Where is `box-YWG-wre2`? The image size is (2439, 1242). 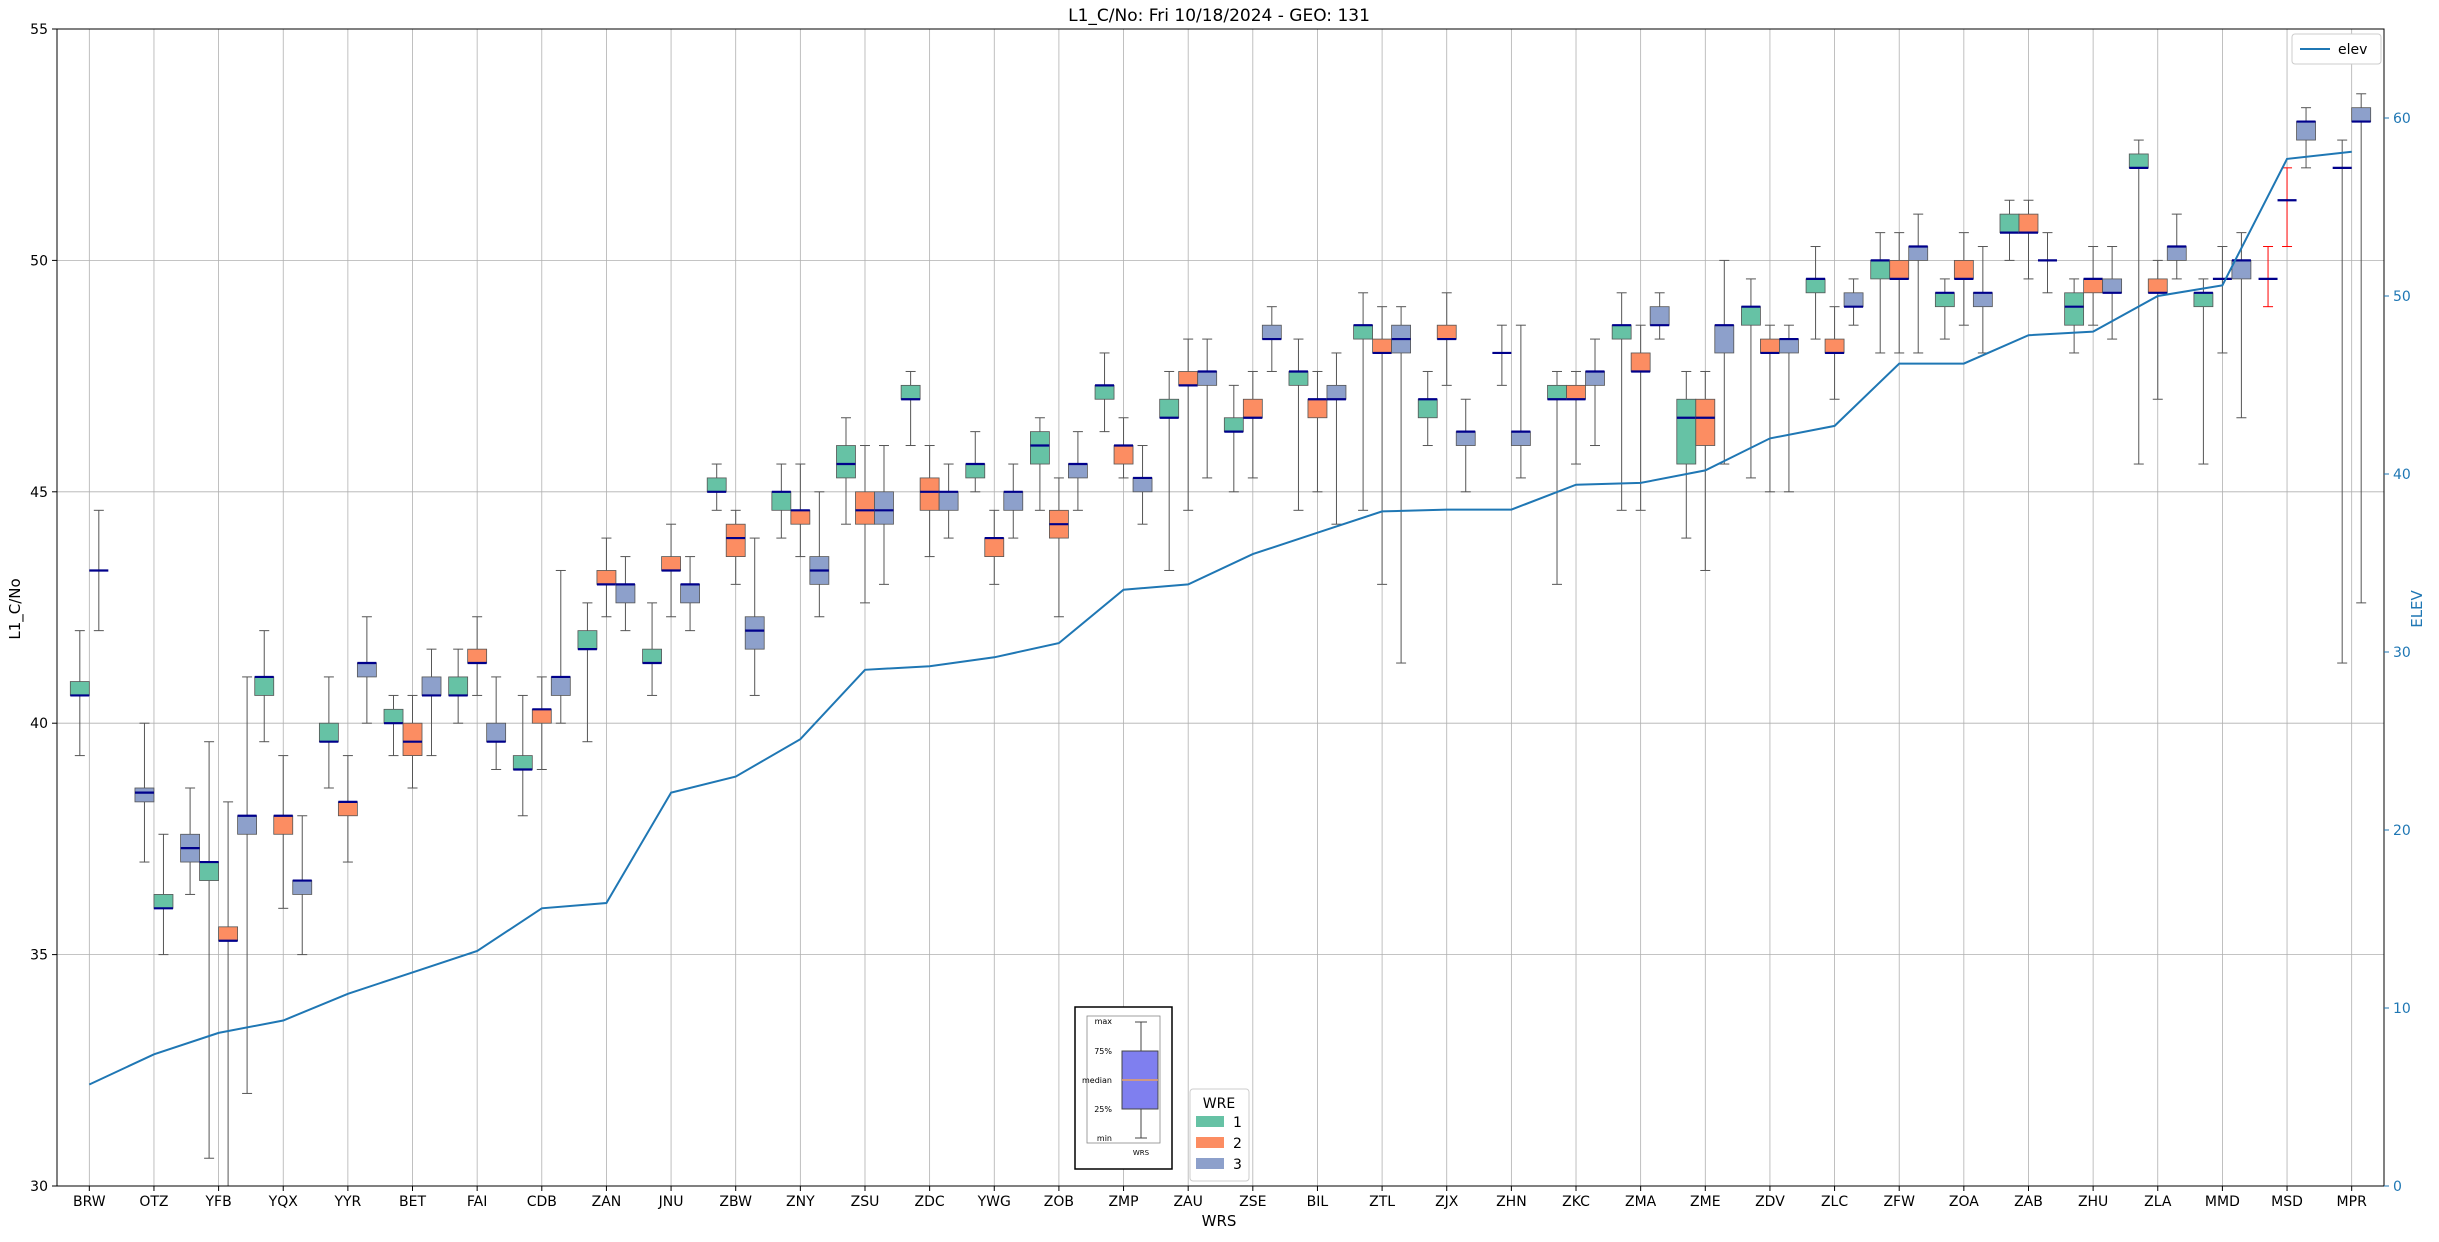
box-YWG-wre2 is located at coordinates (994, 547).